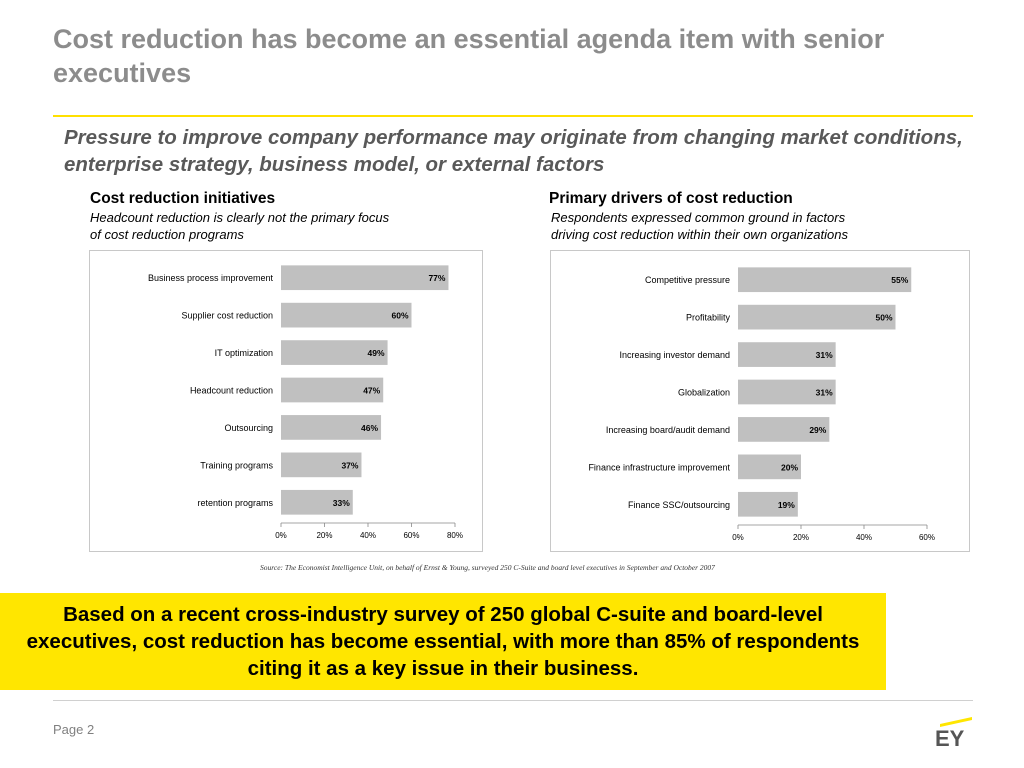  I want to click on category-label: Finance infrastructure improvement, so click(659, 467).